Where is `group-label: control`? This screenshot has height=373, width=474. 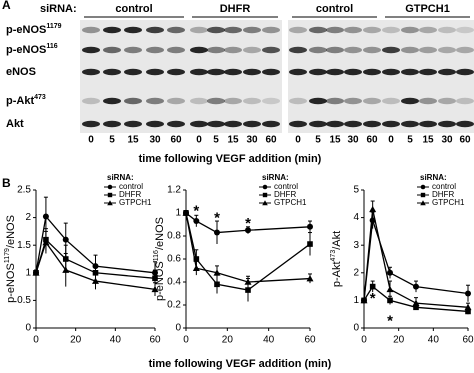
group-label: control is located at coordinates (133, 9).